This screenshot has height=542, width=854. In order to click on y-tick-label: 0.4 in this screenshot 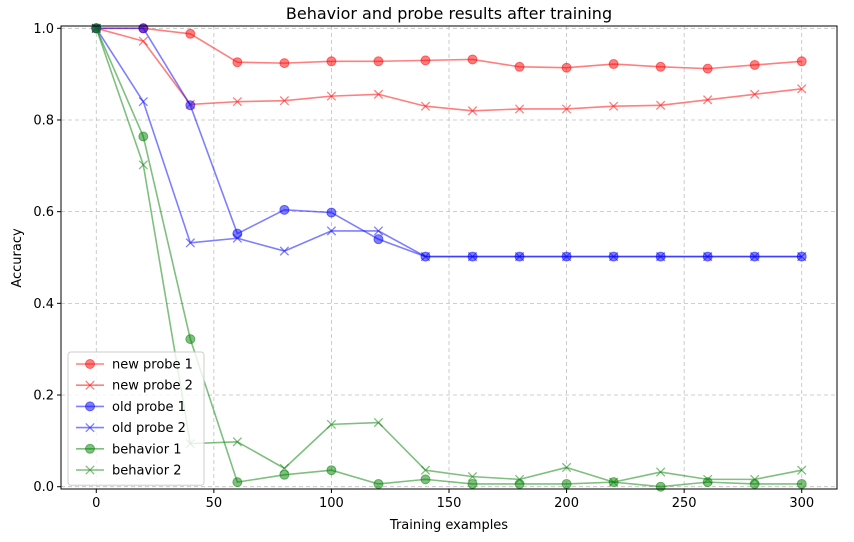, I will do `click(43, 304)`.